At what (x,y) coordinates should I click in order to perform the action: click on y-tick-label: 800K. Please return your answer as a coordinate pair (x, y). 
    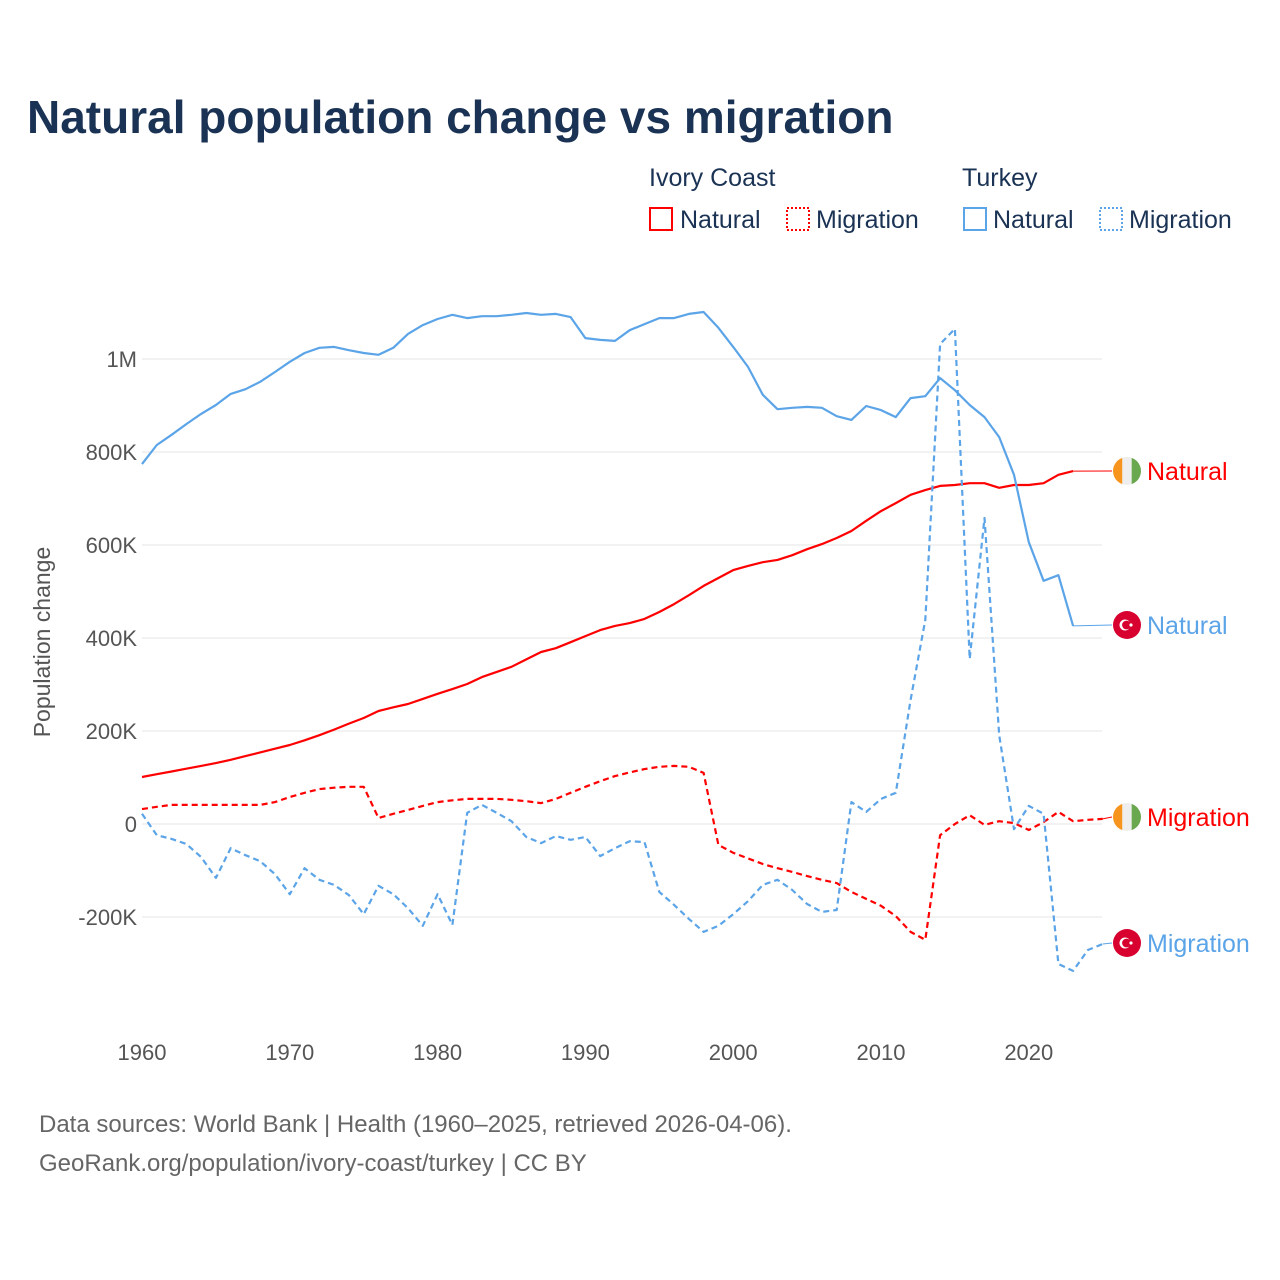
    Looking at the image, I should click on (112, 452).